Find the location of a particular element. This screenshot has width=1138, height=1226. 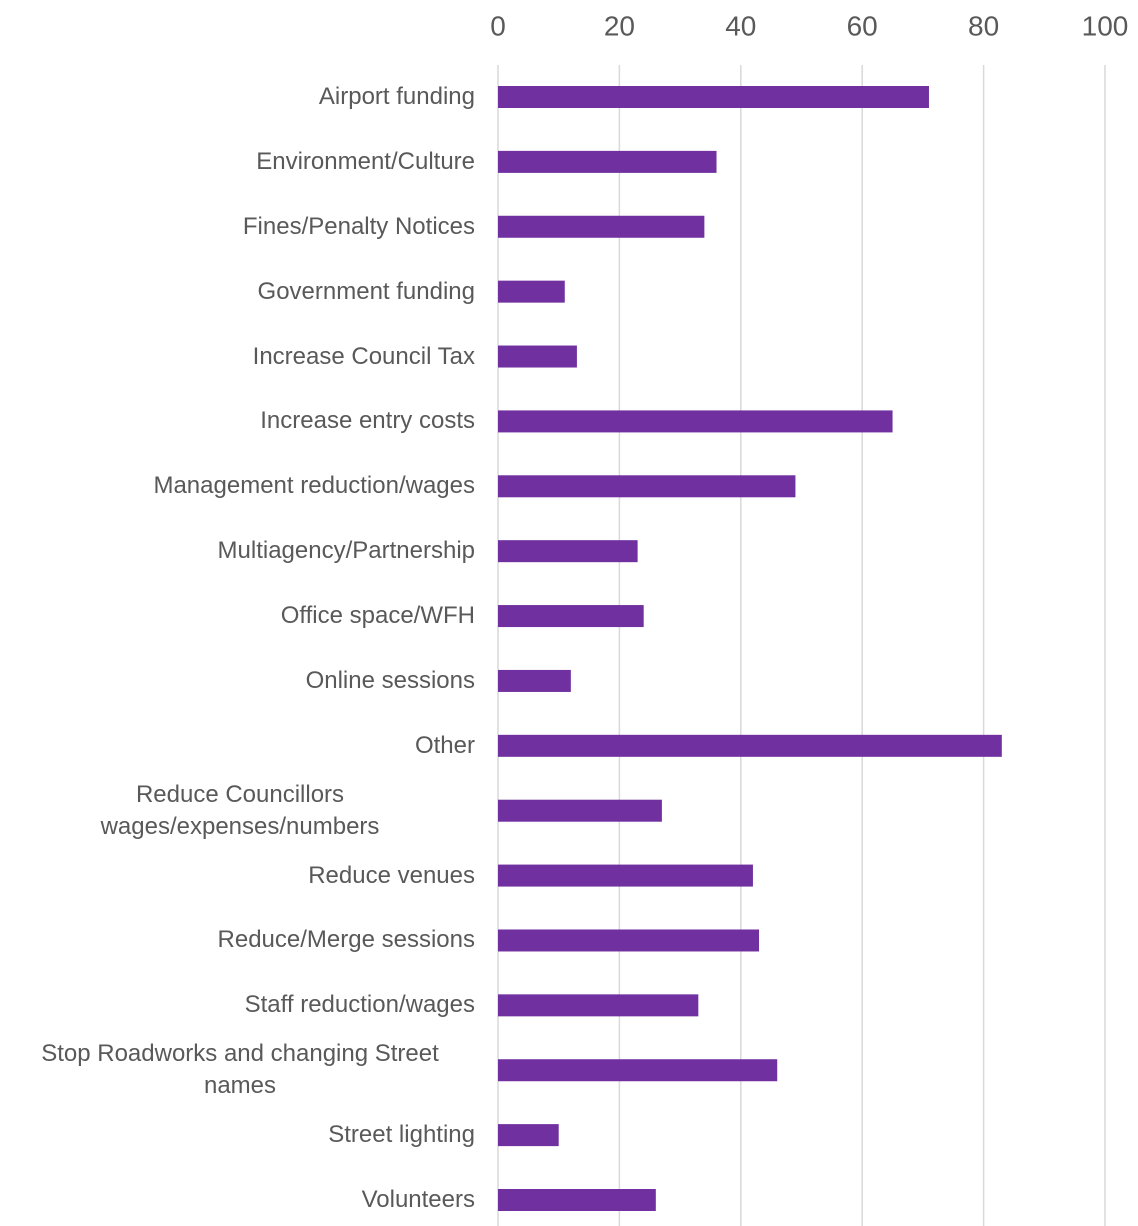

category-label-box: Online sessions is located at coordinates (240, 681).